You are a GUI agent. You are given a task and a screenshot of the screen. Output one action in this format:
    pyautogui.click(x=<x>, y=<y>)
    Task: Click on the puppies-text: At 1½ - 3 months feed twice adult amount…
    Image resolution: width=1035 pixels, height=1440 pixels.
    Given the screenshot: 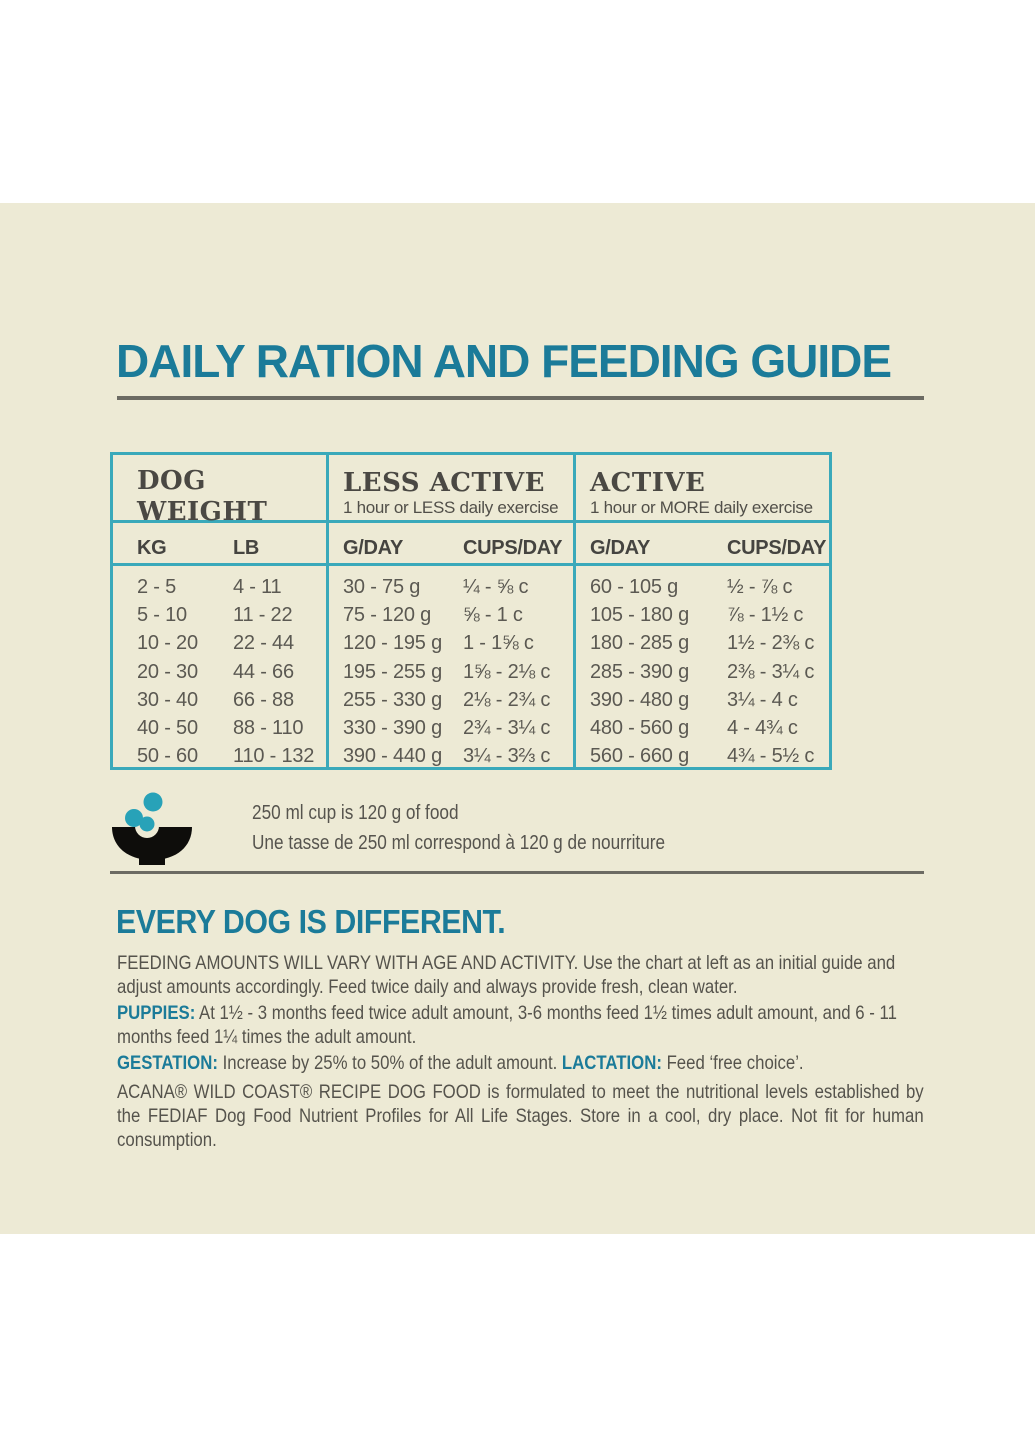 What is the action you would take?
    pyautogui.click(x=507, y=1025)
    